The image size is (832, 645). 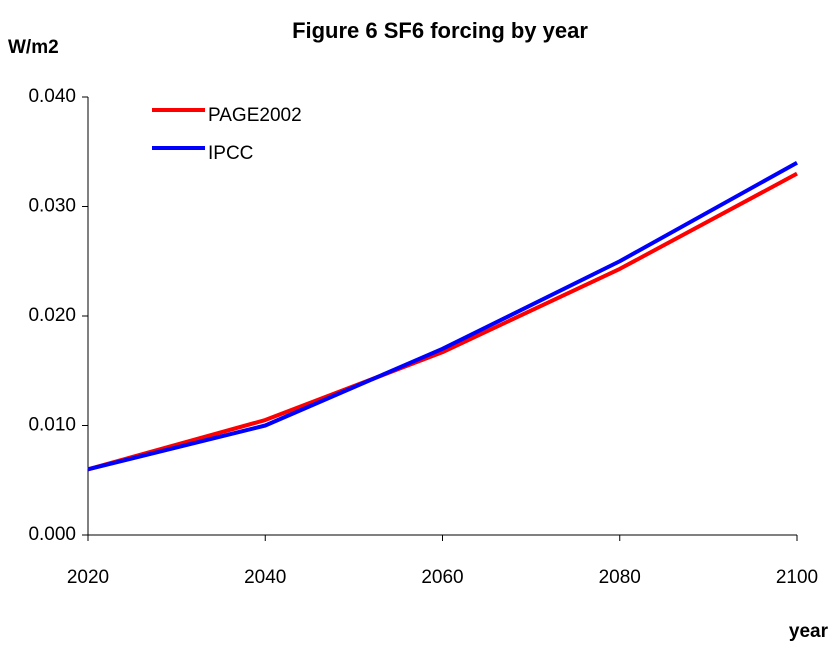 What do you see at coordinates (52, 96) in the screenshot?
I see `y-tick-label: 0.040` at bounding box center [52, 96].